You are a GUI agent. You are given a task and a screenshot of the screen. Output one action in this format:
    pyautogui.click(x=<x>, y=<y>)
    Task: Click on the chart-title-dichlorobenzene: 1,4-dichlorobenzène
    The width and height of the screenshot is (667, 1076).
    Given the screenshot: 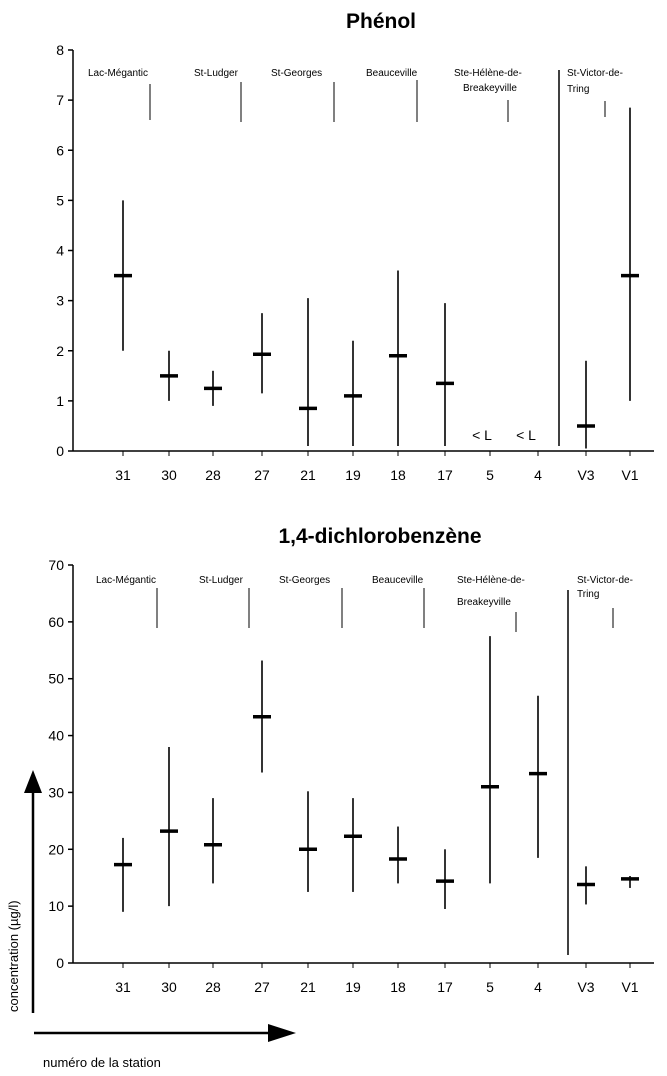 What is the action you would take?
    pyautogui.click(x=379, y=536)
    